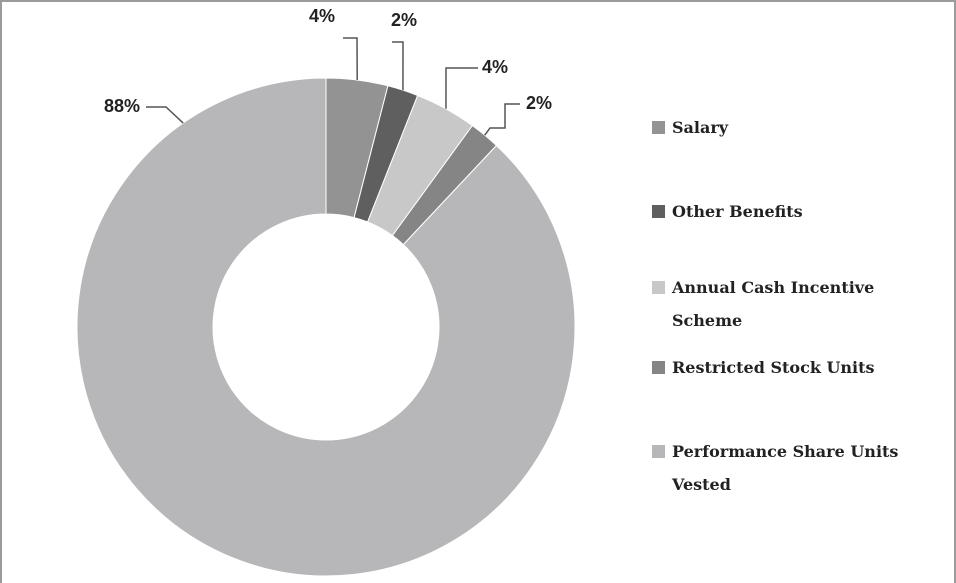 This screenshot has height=583, width=956. What do you see at coordinates (787, 127) in the screenshot?
I see `legend-item: Salary` at bounding box center [787, 127].